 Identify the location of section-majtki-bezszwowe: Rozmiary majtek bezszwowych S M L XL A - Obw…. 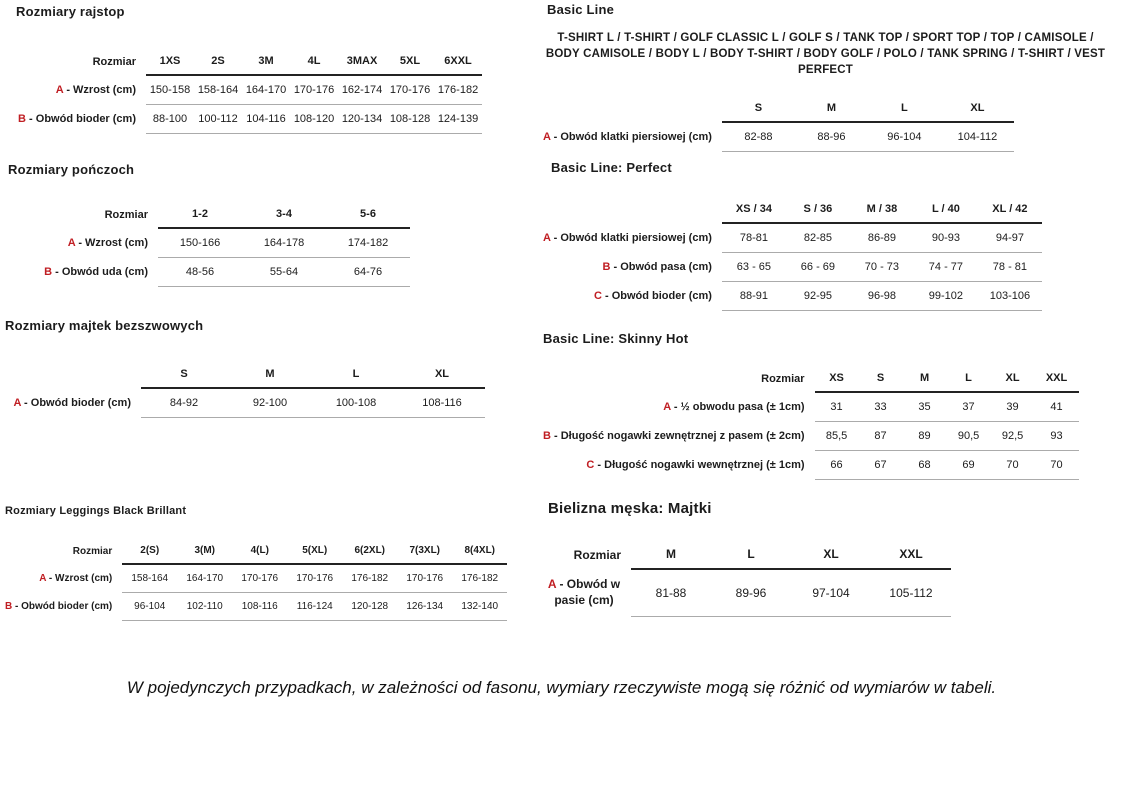
(245, 368).